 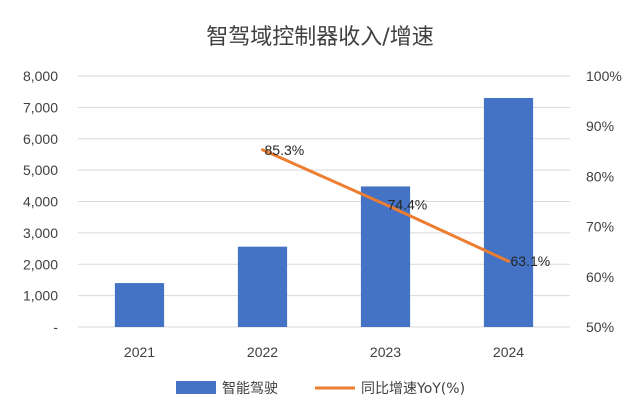 I want to click on right-tick-label-3: 80%, so click(x=600, y=176).